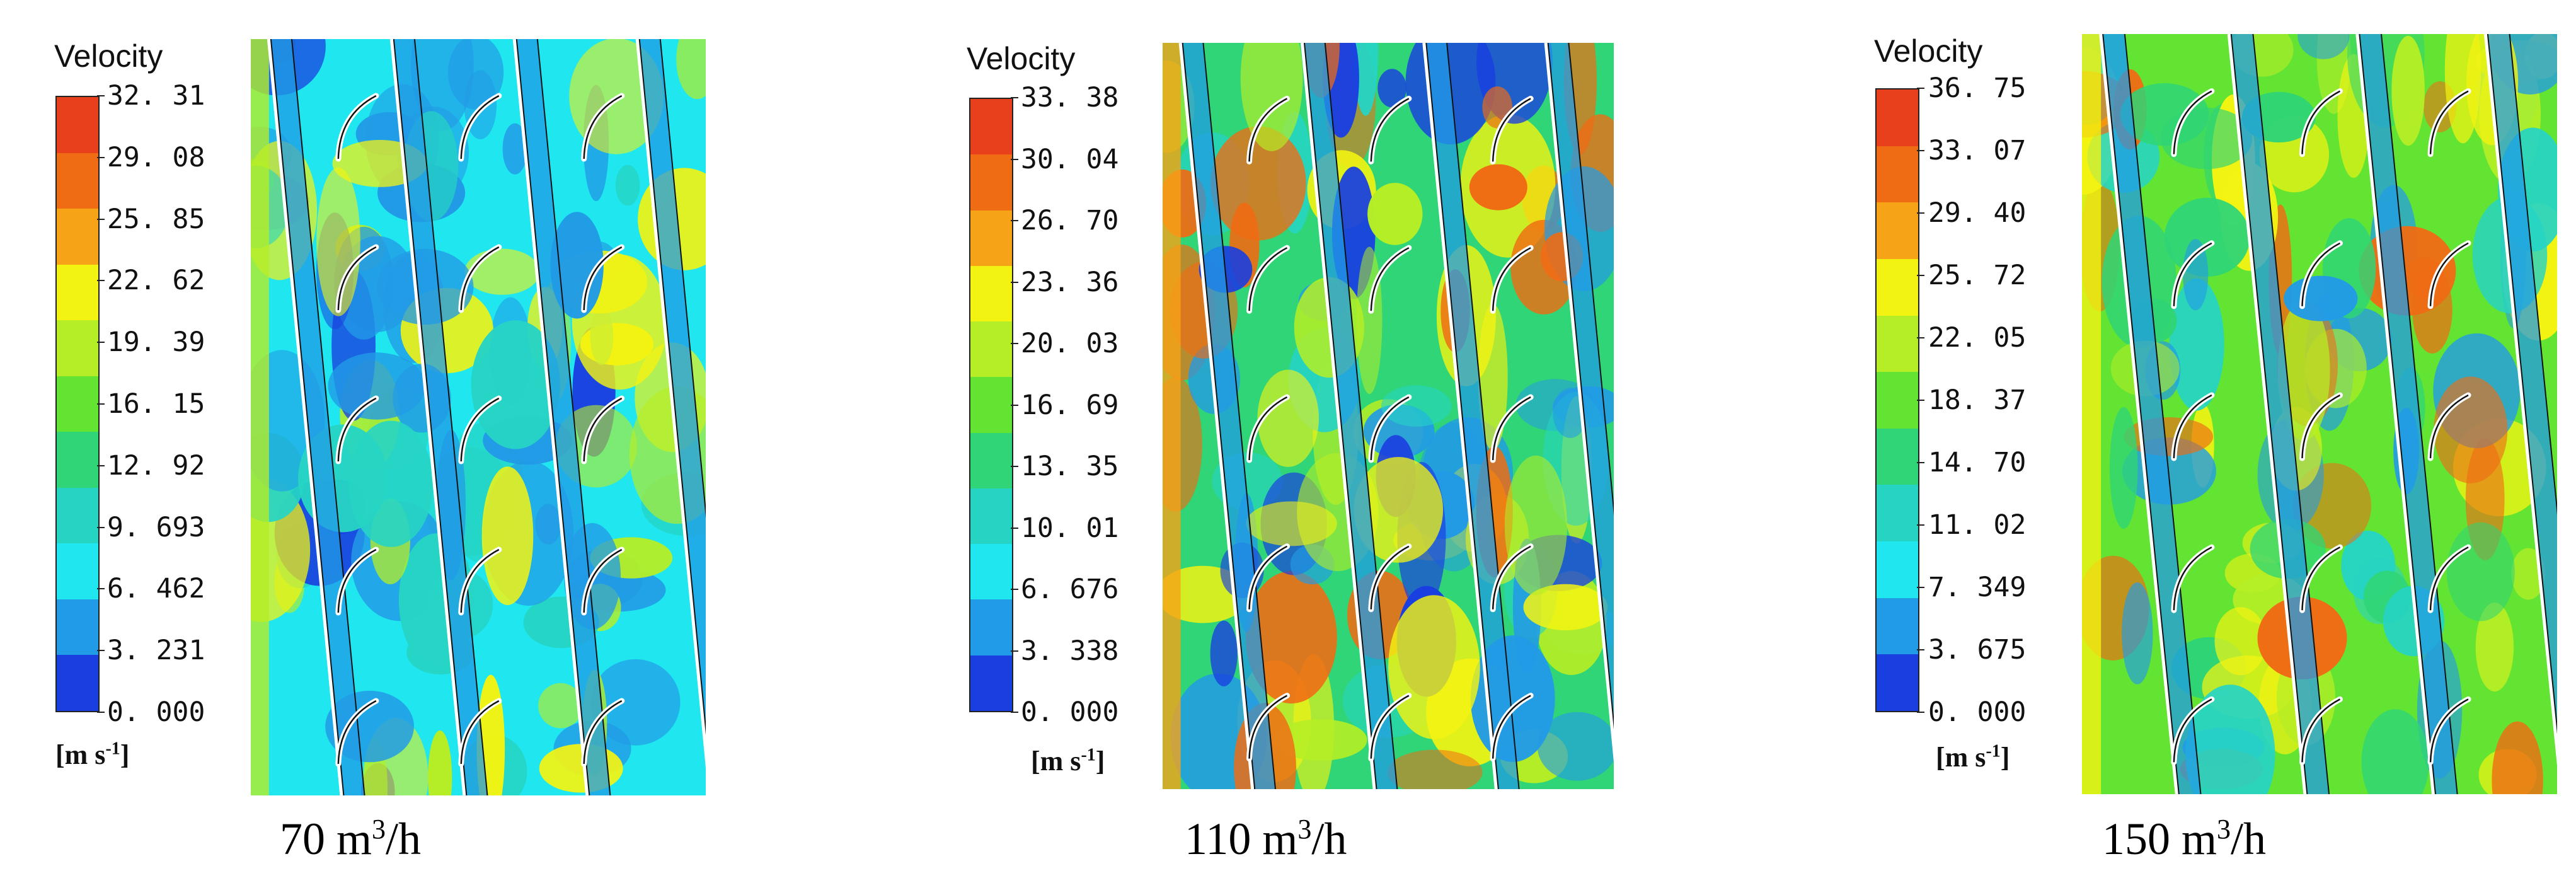 The width and height of the screenshot is (2576, 895). I want to click on colorbar-tick-label: 13. 35, so click(1070, 467).